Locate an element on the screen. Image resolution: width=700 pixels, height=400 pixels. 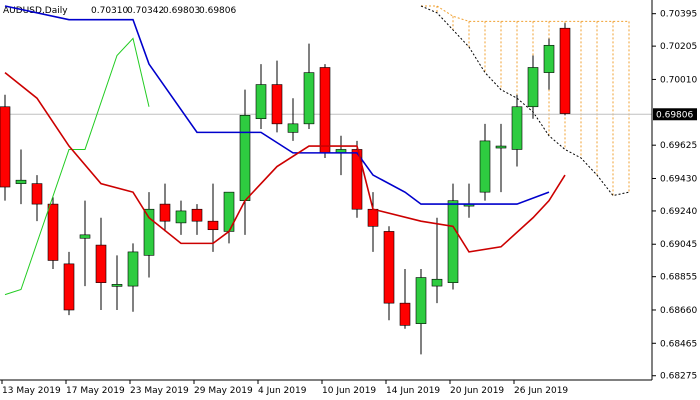
time-tick-label: 20 Jun 2019 is located at coordinates (477, 391).